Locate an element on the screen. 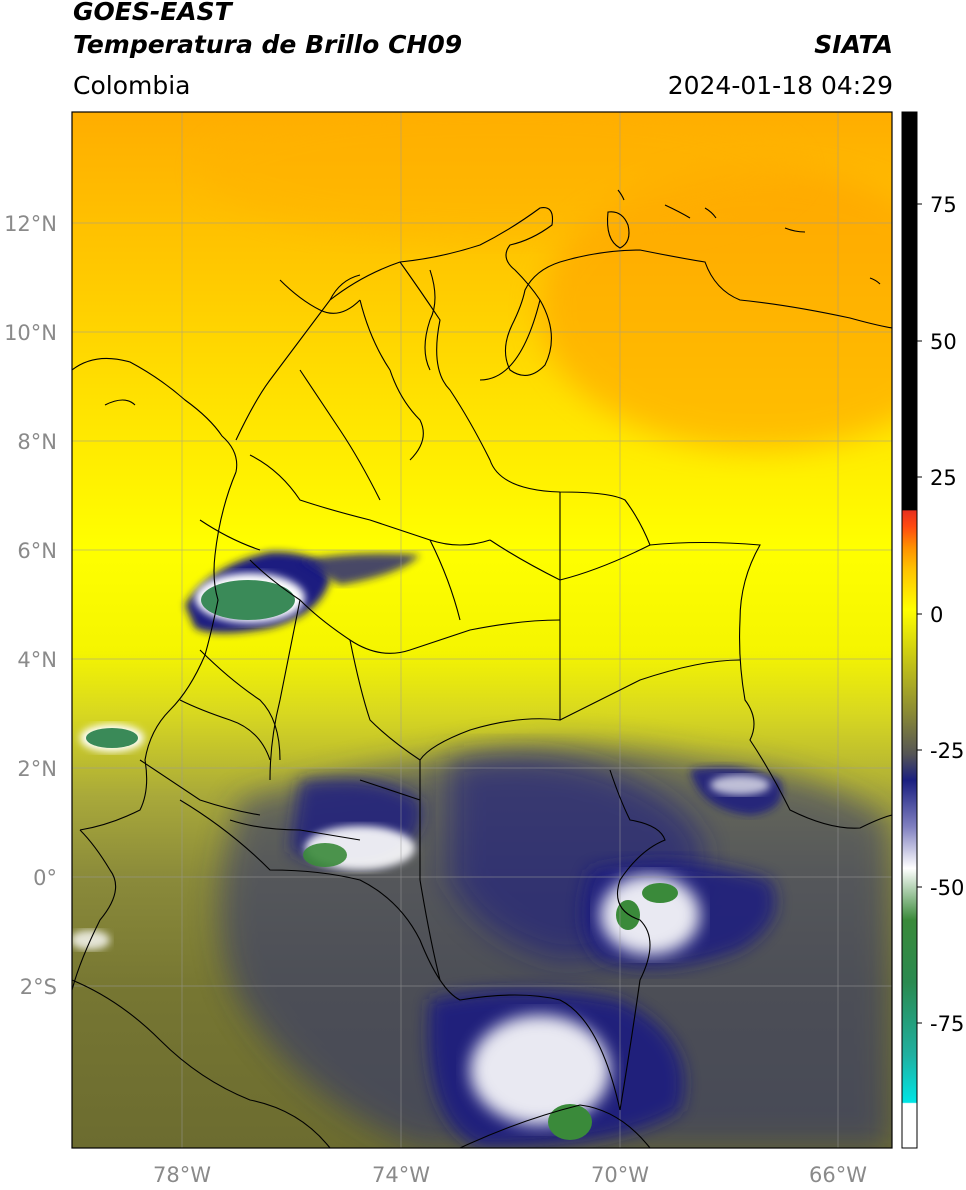  colorbar-tick-label: -75 is located at coordinates (947, 1024).